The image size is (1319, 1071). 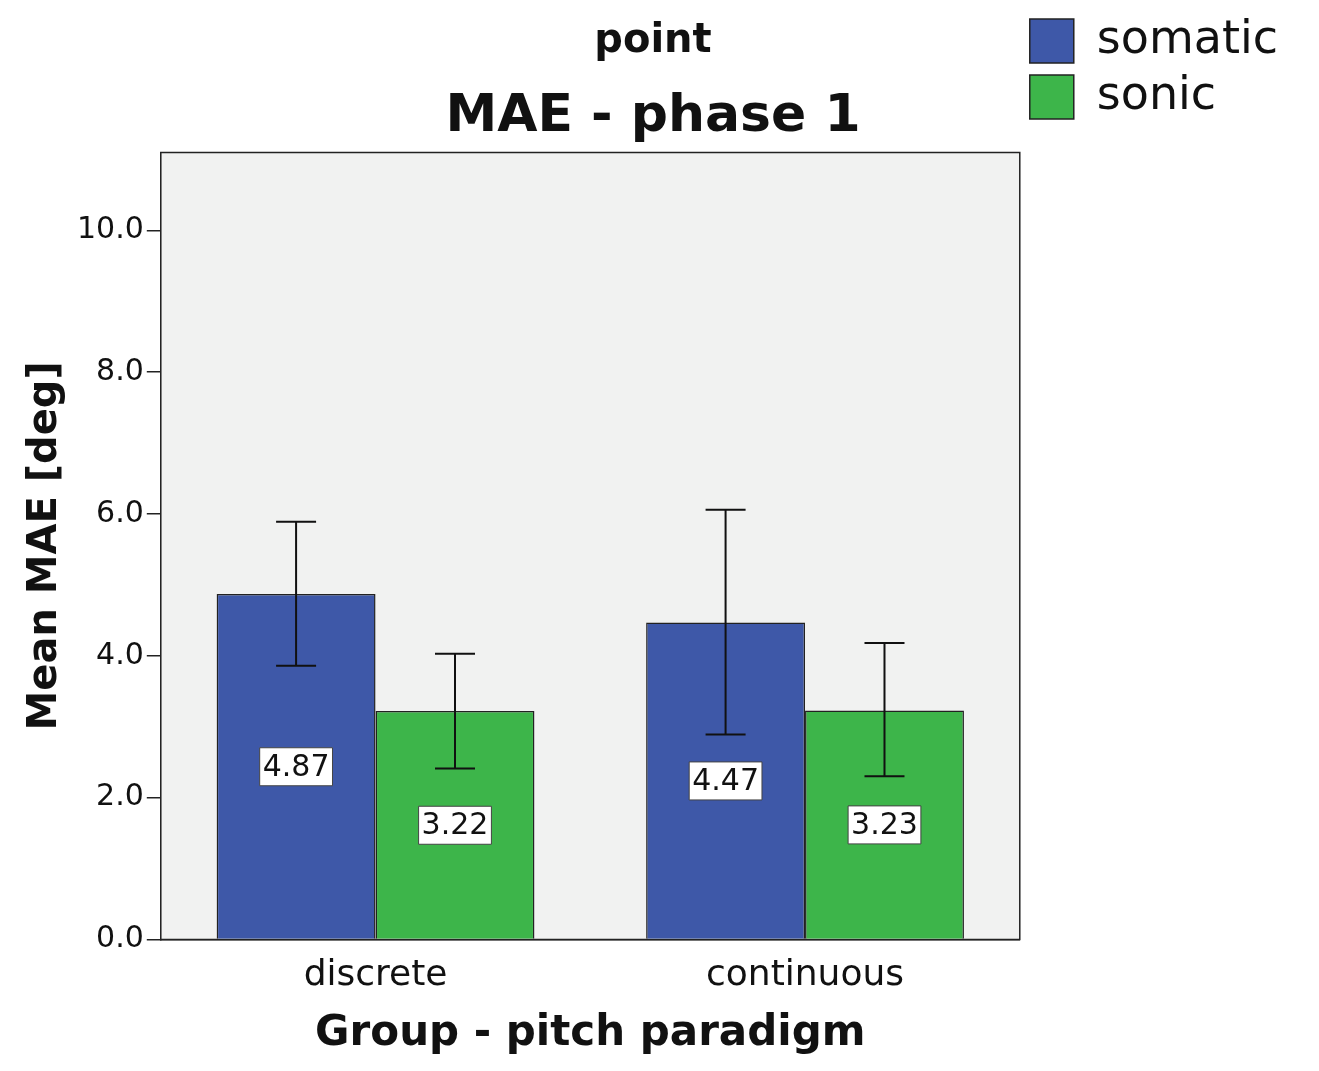 What do you see at coordinates (653, 38) in the screenshot?
I see `chart-title: point` at bounding box center [653, 38].